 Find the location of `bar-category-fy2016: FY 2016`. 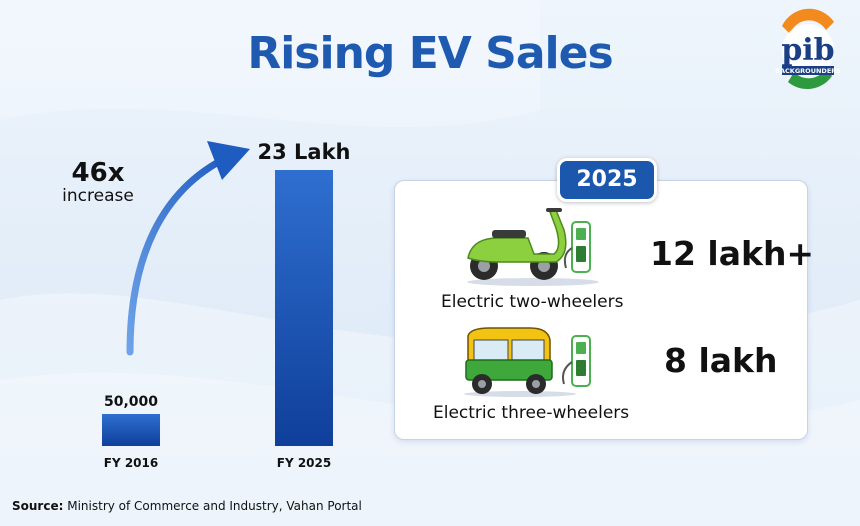

bar-category-fy2016: FY 2016 is located at coordinates (131, 463).